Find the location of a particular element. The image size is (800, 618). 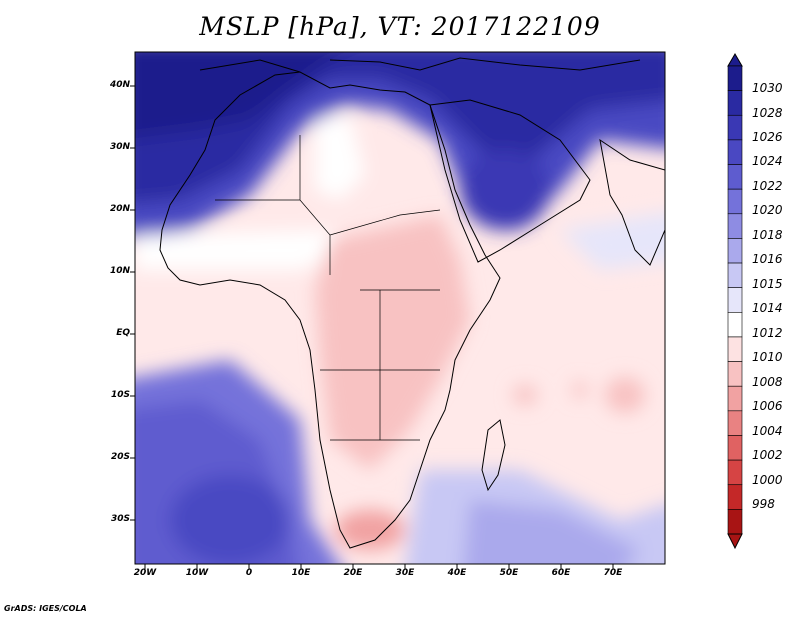

colorbar-arrow-top is located at coordinates (735, 60).